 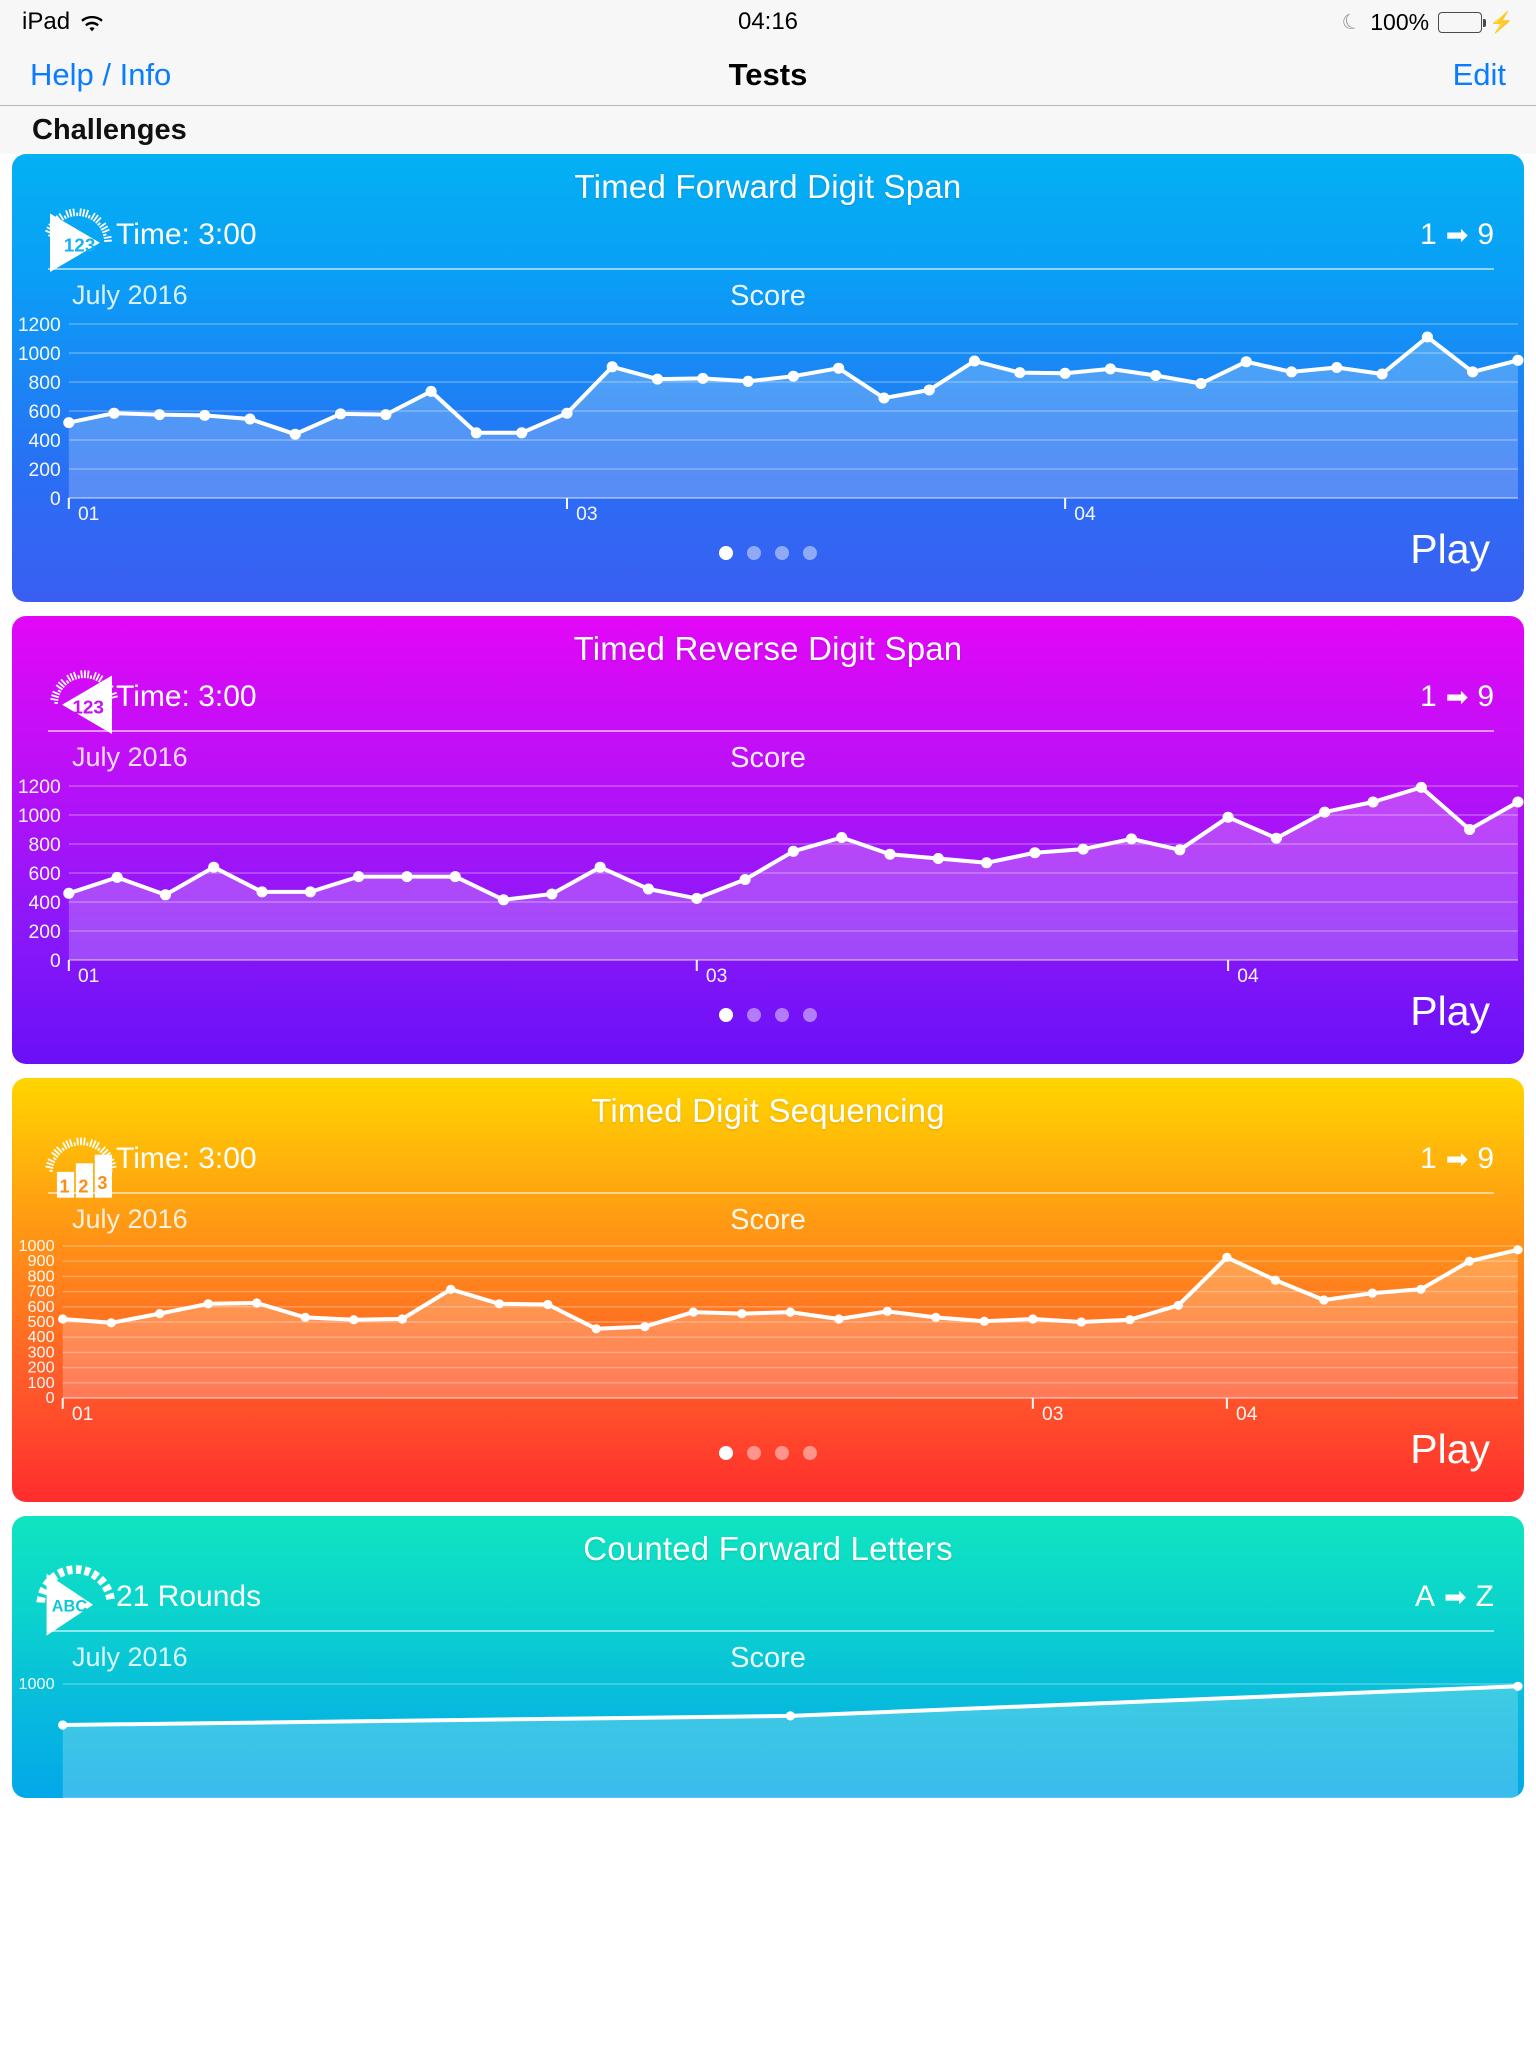 I want to click on svg-text: 300, so click(x=41, y=1353).